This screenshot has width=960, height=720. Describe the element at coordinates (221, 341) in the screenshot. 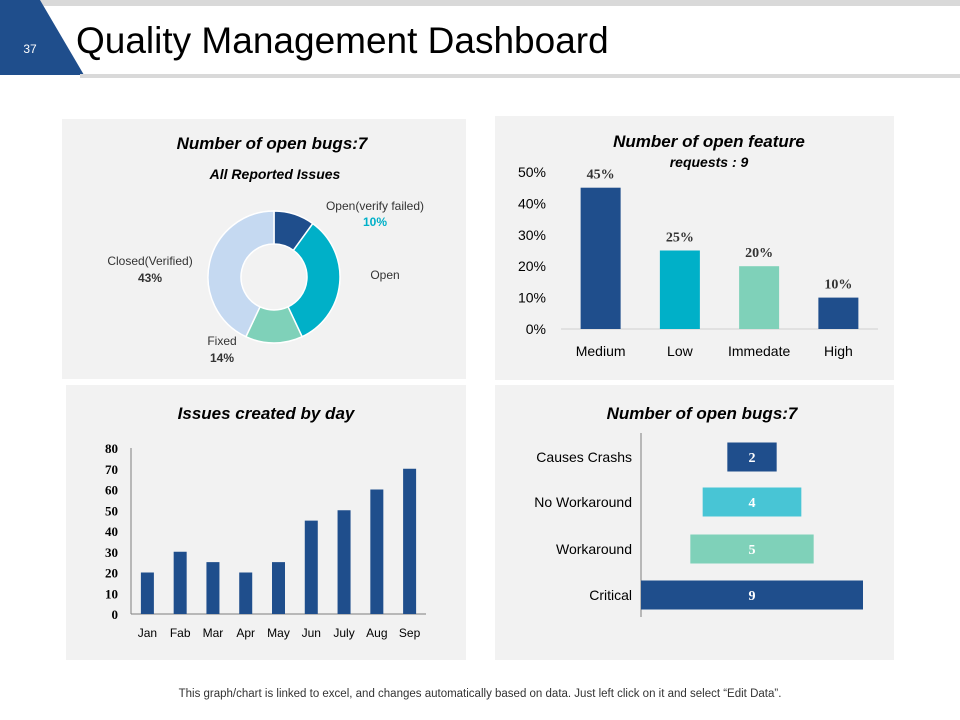

I see `slice-label-fixed: Fixed` at that location.